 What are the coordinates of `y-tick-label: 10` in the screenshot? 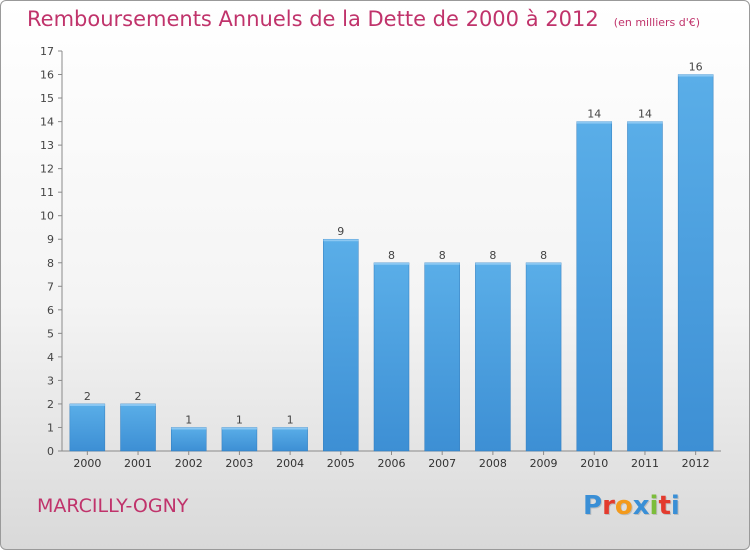 It's located at (47, 216).